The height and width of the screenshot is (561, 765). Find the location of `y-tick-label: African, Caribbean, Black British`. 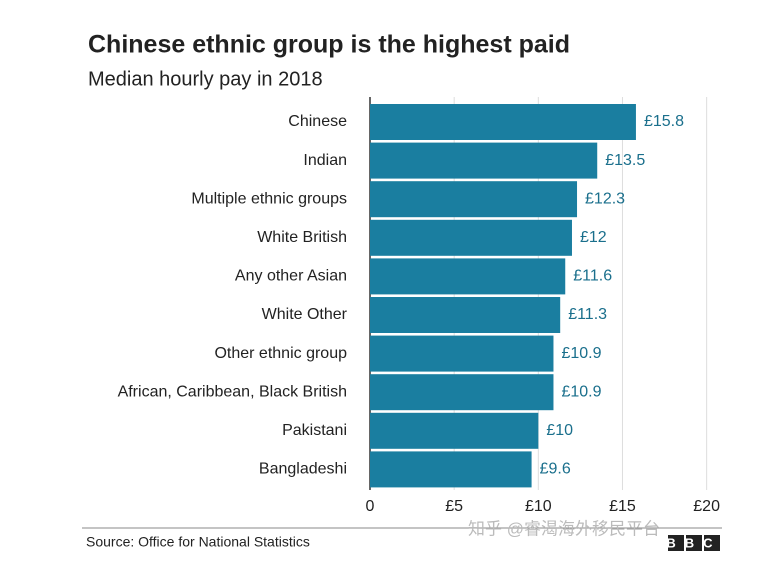

y-tick-label: African, Caribbean, Black British is located at coordinates (232, 391).